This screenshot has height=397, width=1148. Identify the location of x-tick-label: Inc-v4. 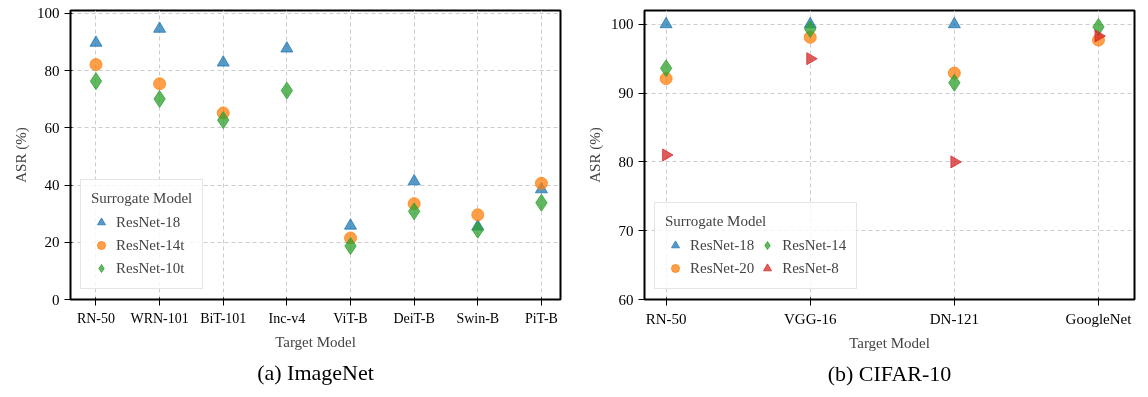
(287, 318).